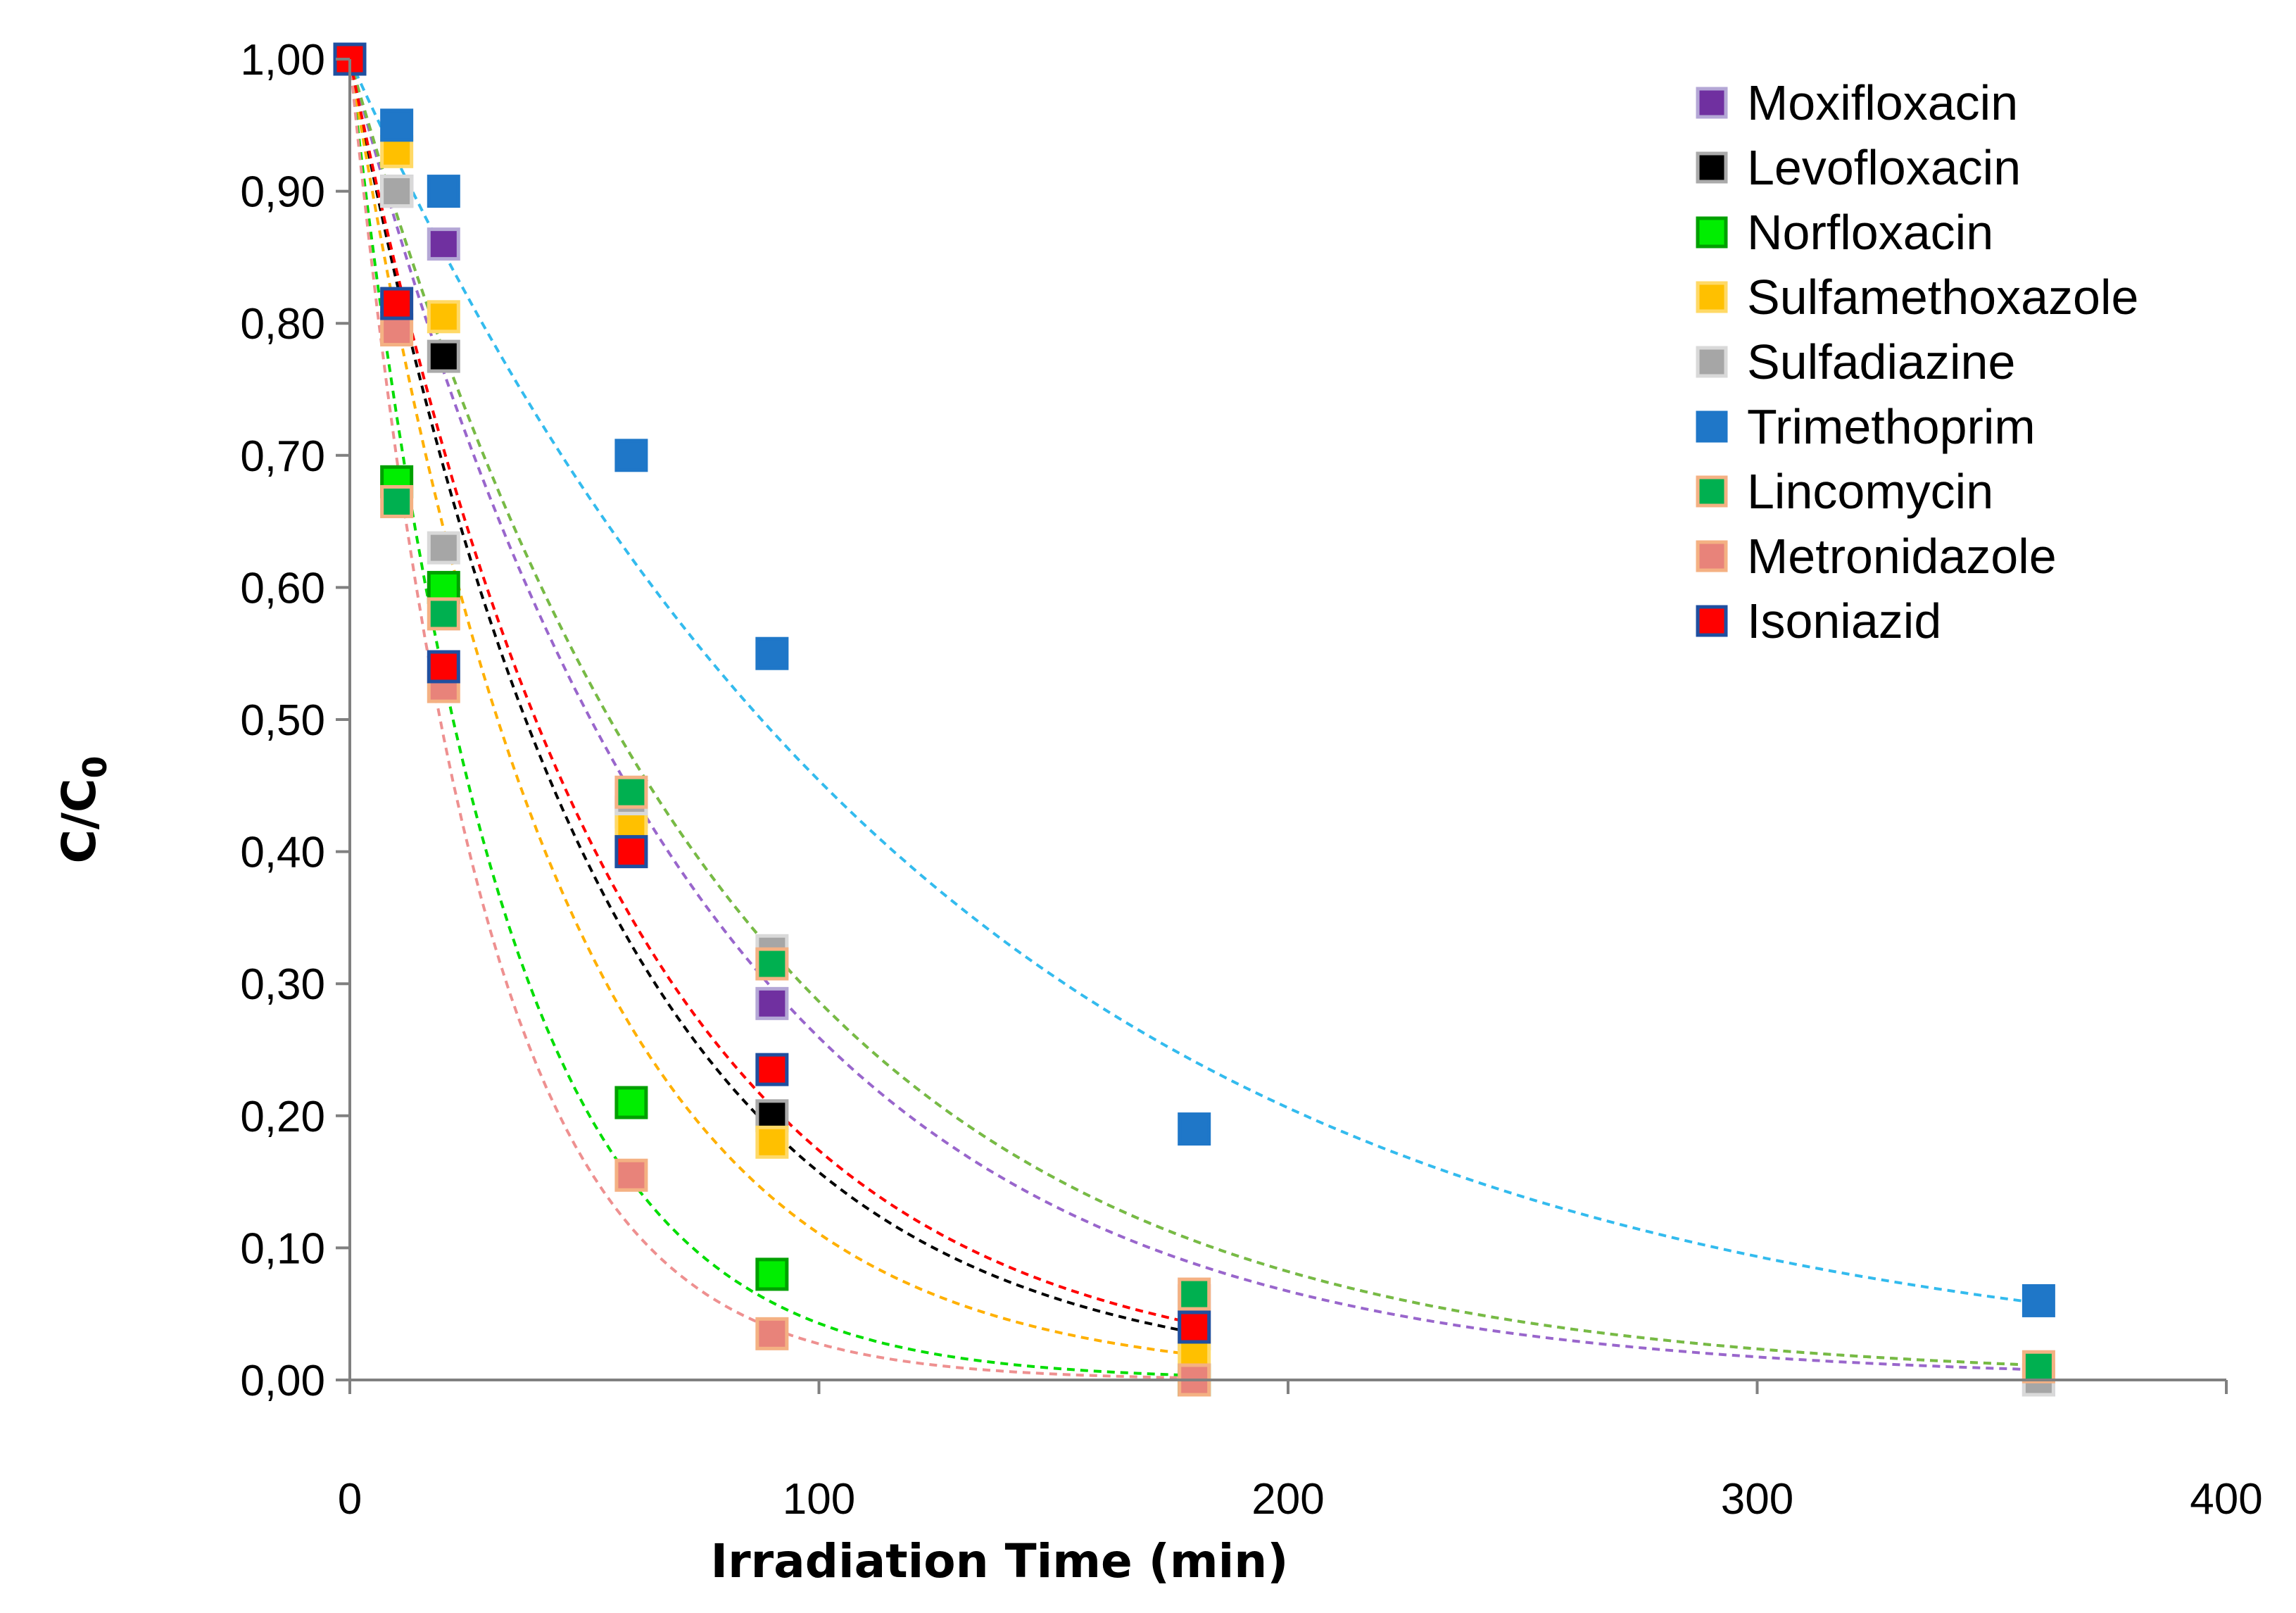 Image resolution: width=2296 pixels, height=1613 pixels. Describe the element at coordinates (282, 456) in the screenshot. I see `y-tick-label: 0,70` at that location.